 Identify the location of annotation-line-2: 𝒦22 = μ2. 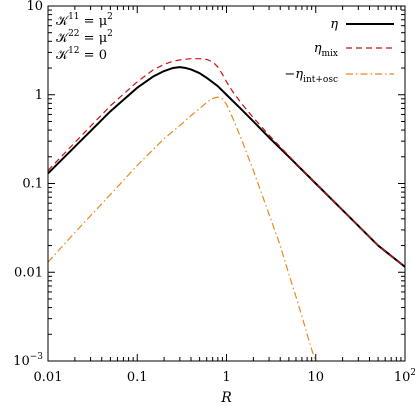
(84, 37).